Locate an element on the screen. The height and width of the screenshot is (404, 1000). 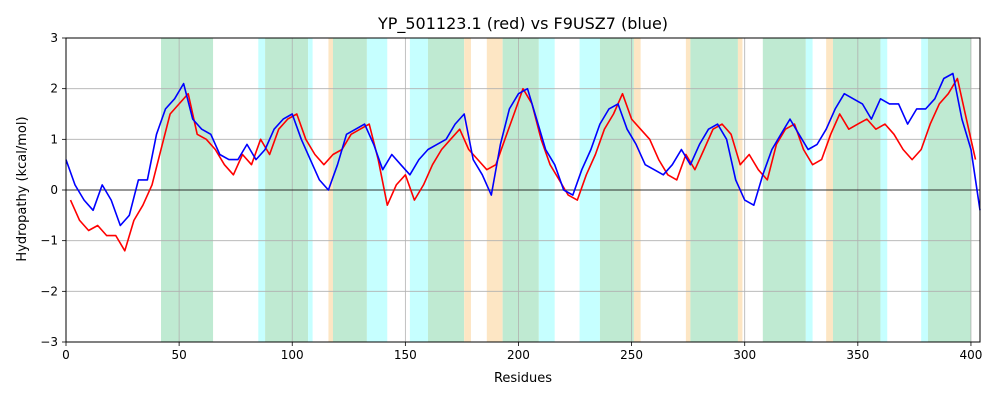
y-tick-label: 1 is located at coordinates (54, 139).